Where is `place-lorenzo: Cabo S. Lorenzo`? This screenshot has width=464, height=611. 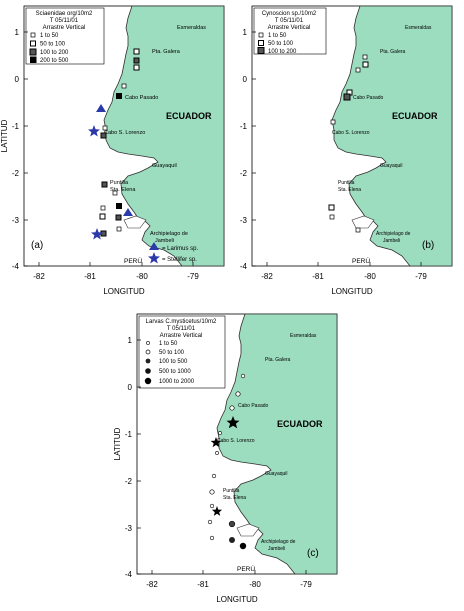
place-lorenzo: Cabo S. Lorenzo is located at coordinates (236, 441).